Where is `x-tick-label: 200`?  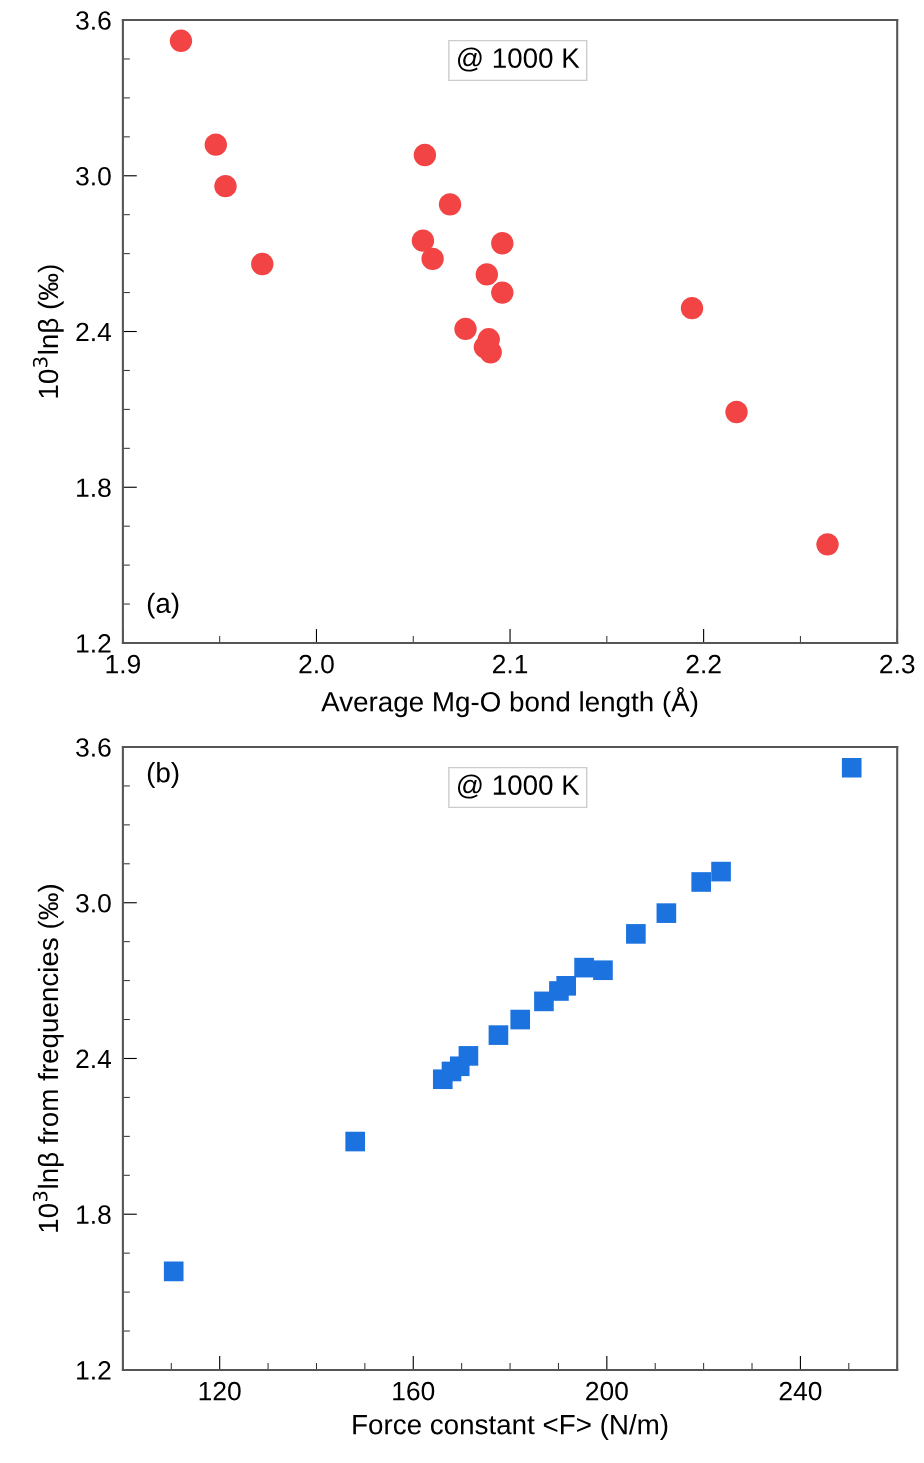
x-tick-label: 200 is located at coordinates (607, 1391).